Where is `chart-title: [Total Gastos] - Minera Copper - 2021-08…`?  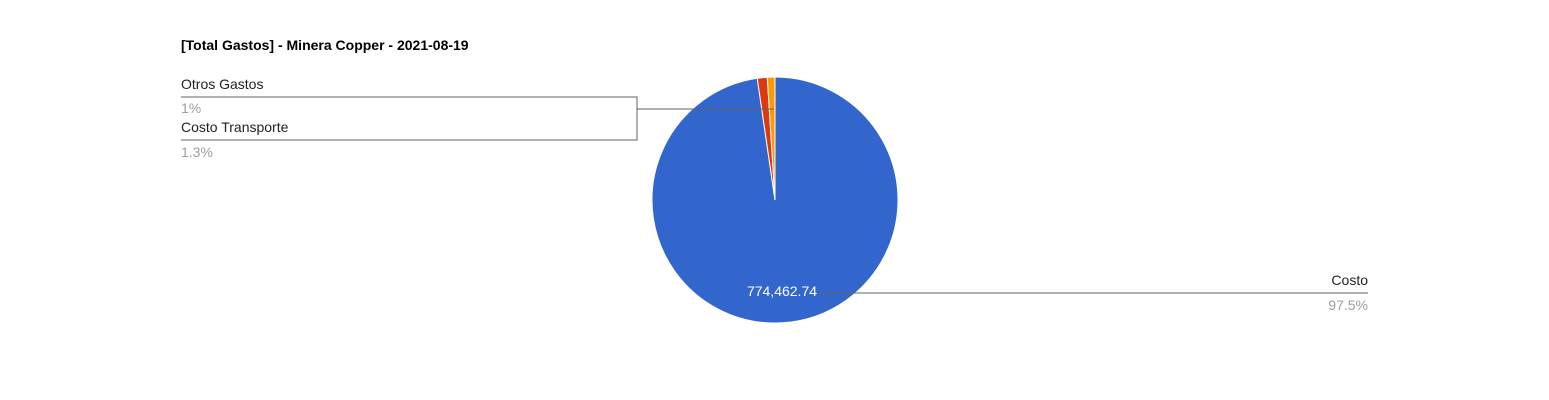 chart-title: [Total Gastos] - Minera Copper - 2021-08… is located at coordinates (325, 45).